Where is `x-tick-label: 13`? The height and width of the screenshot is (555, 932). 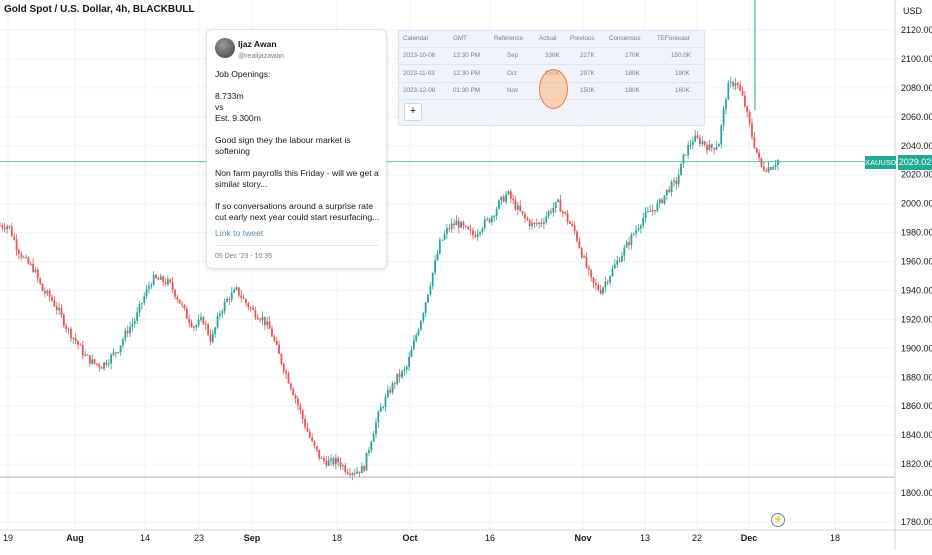 x-tick-label: 13 is located at coordinates (645, 538).